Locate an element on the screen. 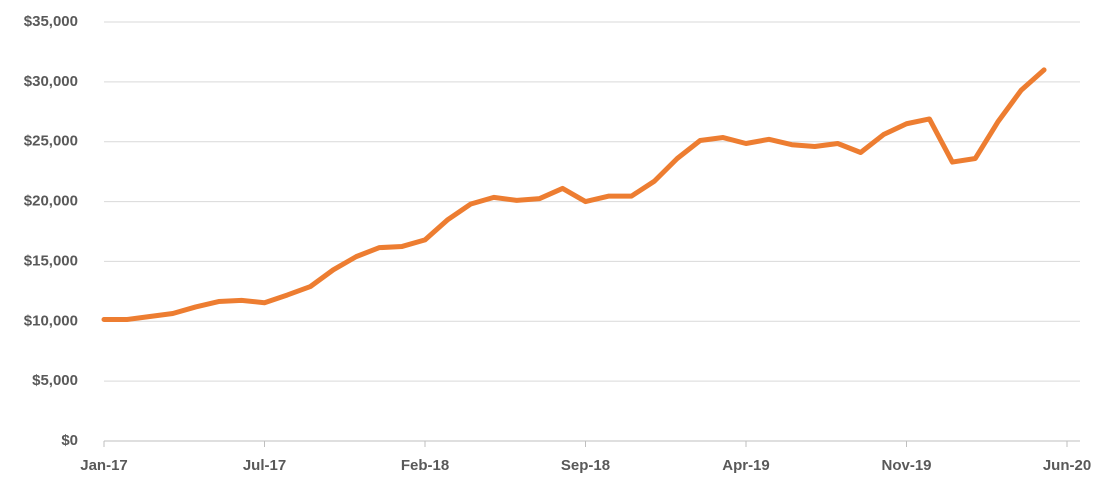 The width and height of the screenshot is (1110, 485). x-tick-label: Nov-19 is located at coordinates (906, 465).